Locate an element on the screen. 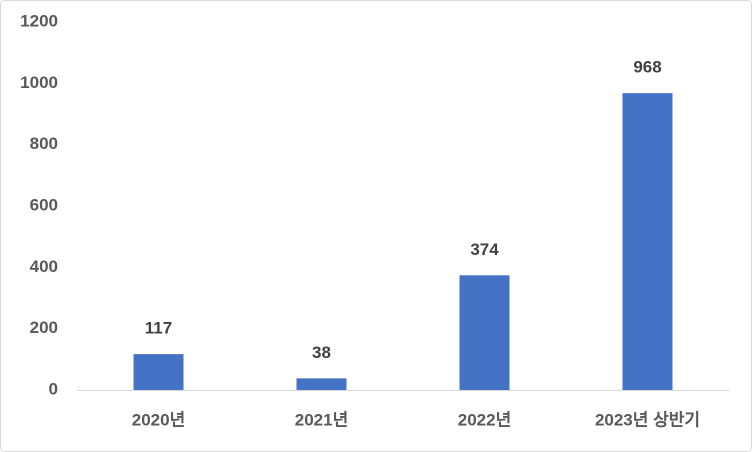 This screenshot has height=452, width=752. value-label: 374 is located at coordinates (484, 249).